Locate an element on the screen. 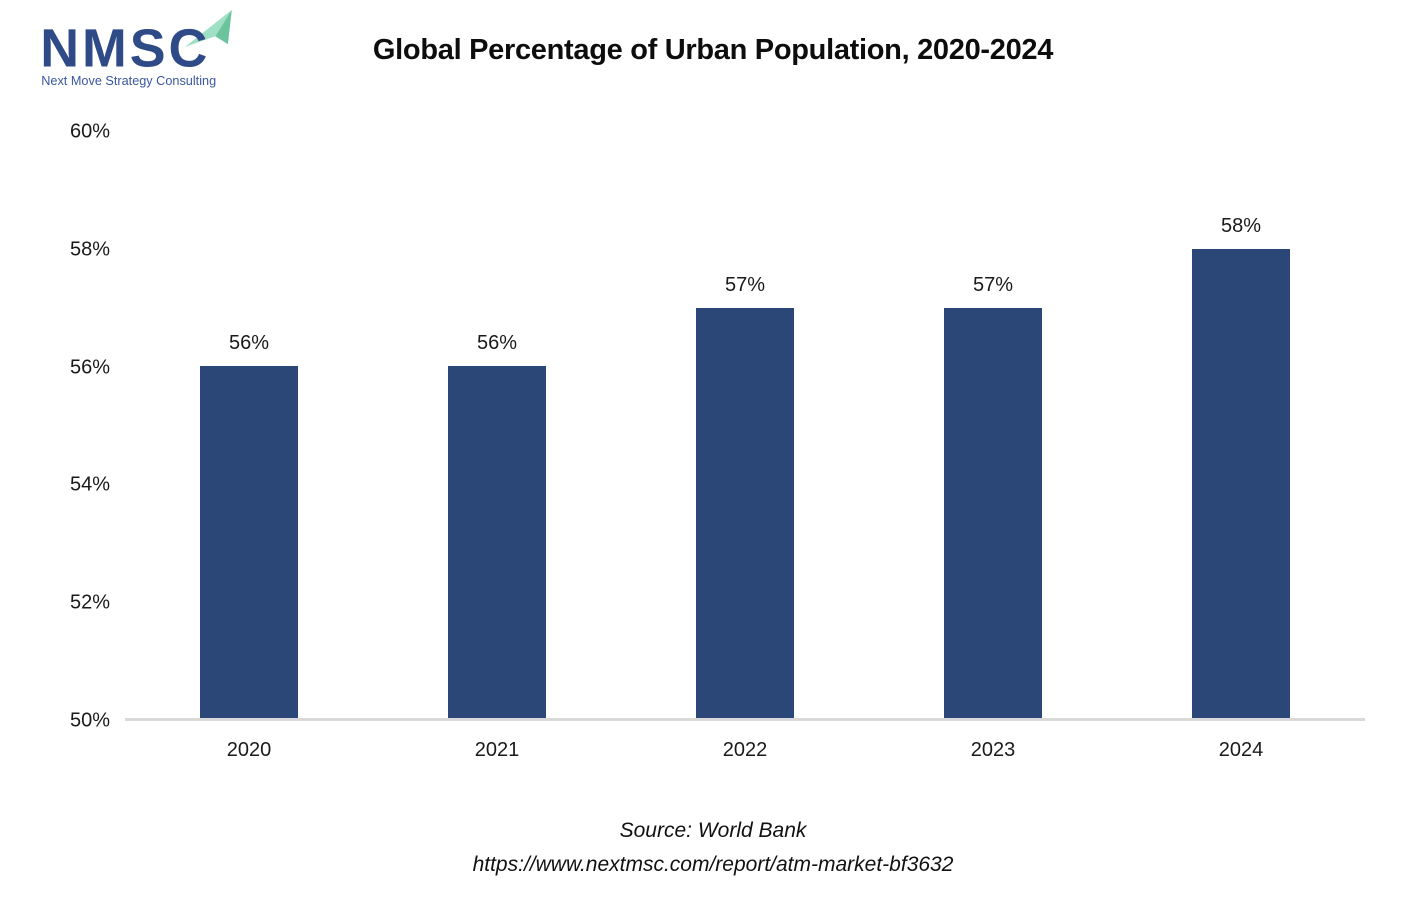 This screenshot has height=897, width=1426. source-line: Source: World Bank is located at coordinates (713, 830).